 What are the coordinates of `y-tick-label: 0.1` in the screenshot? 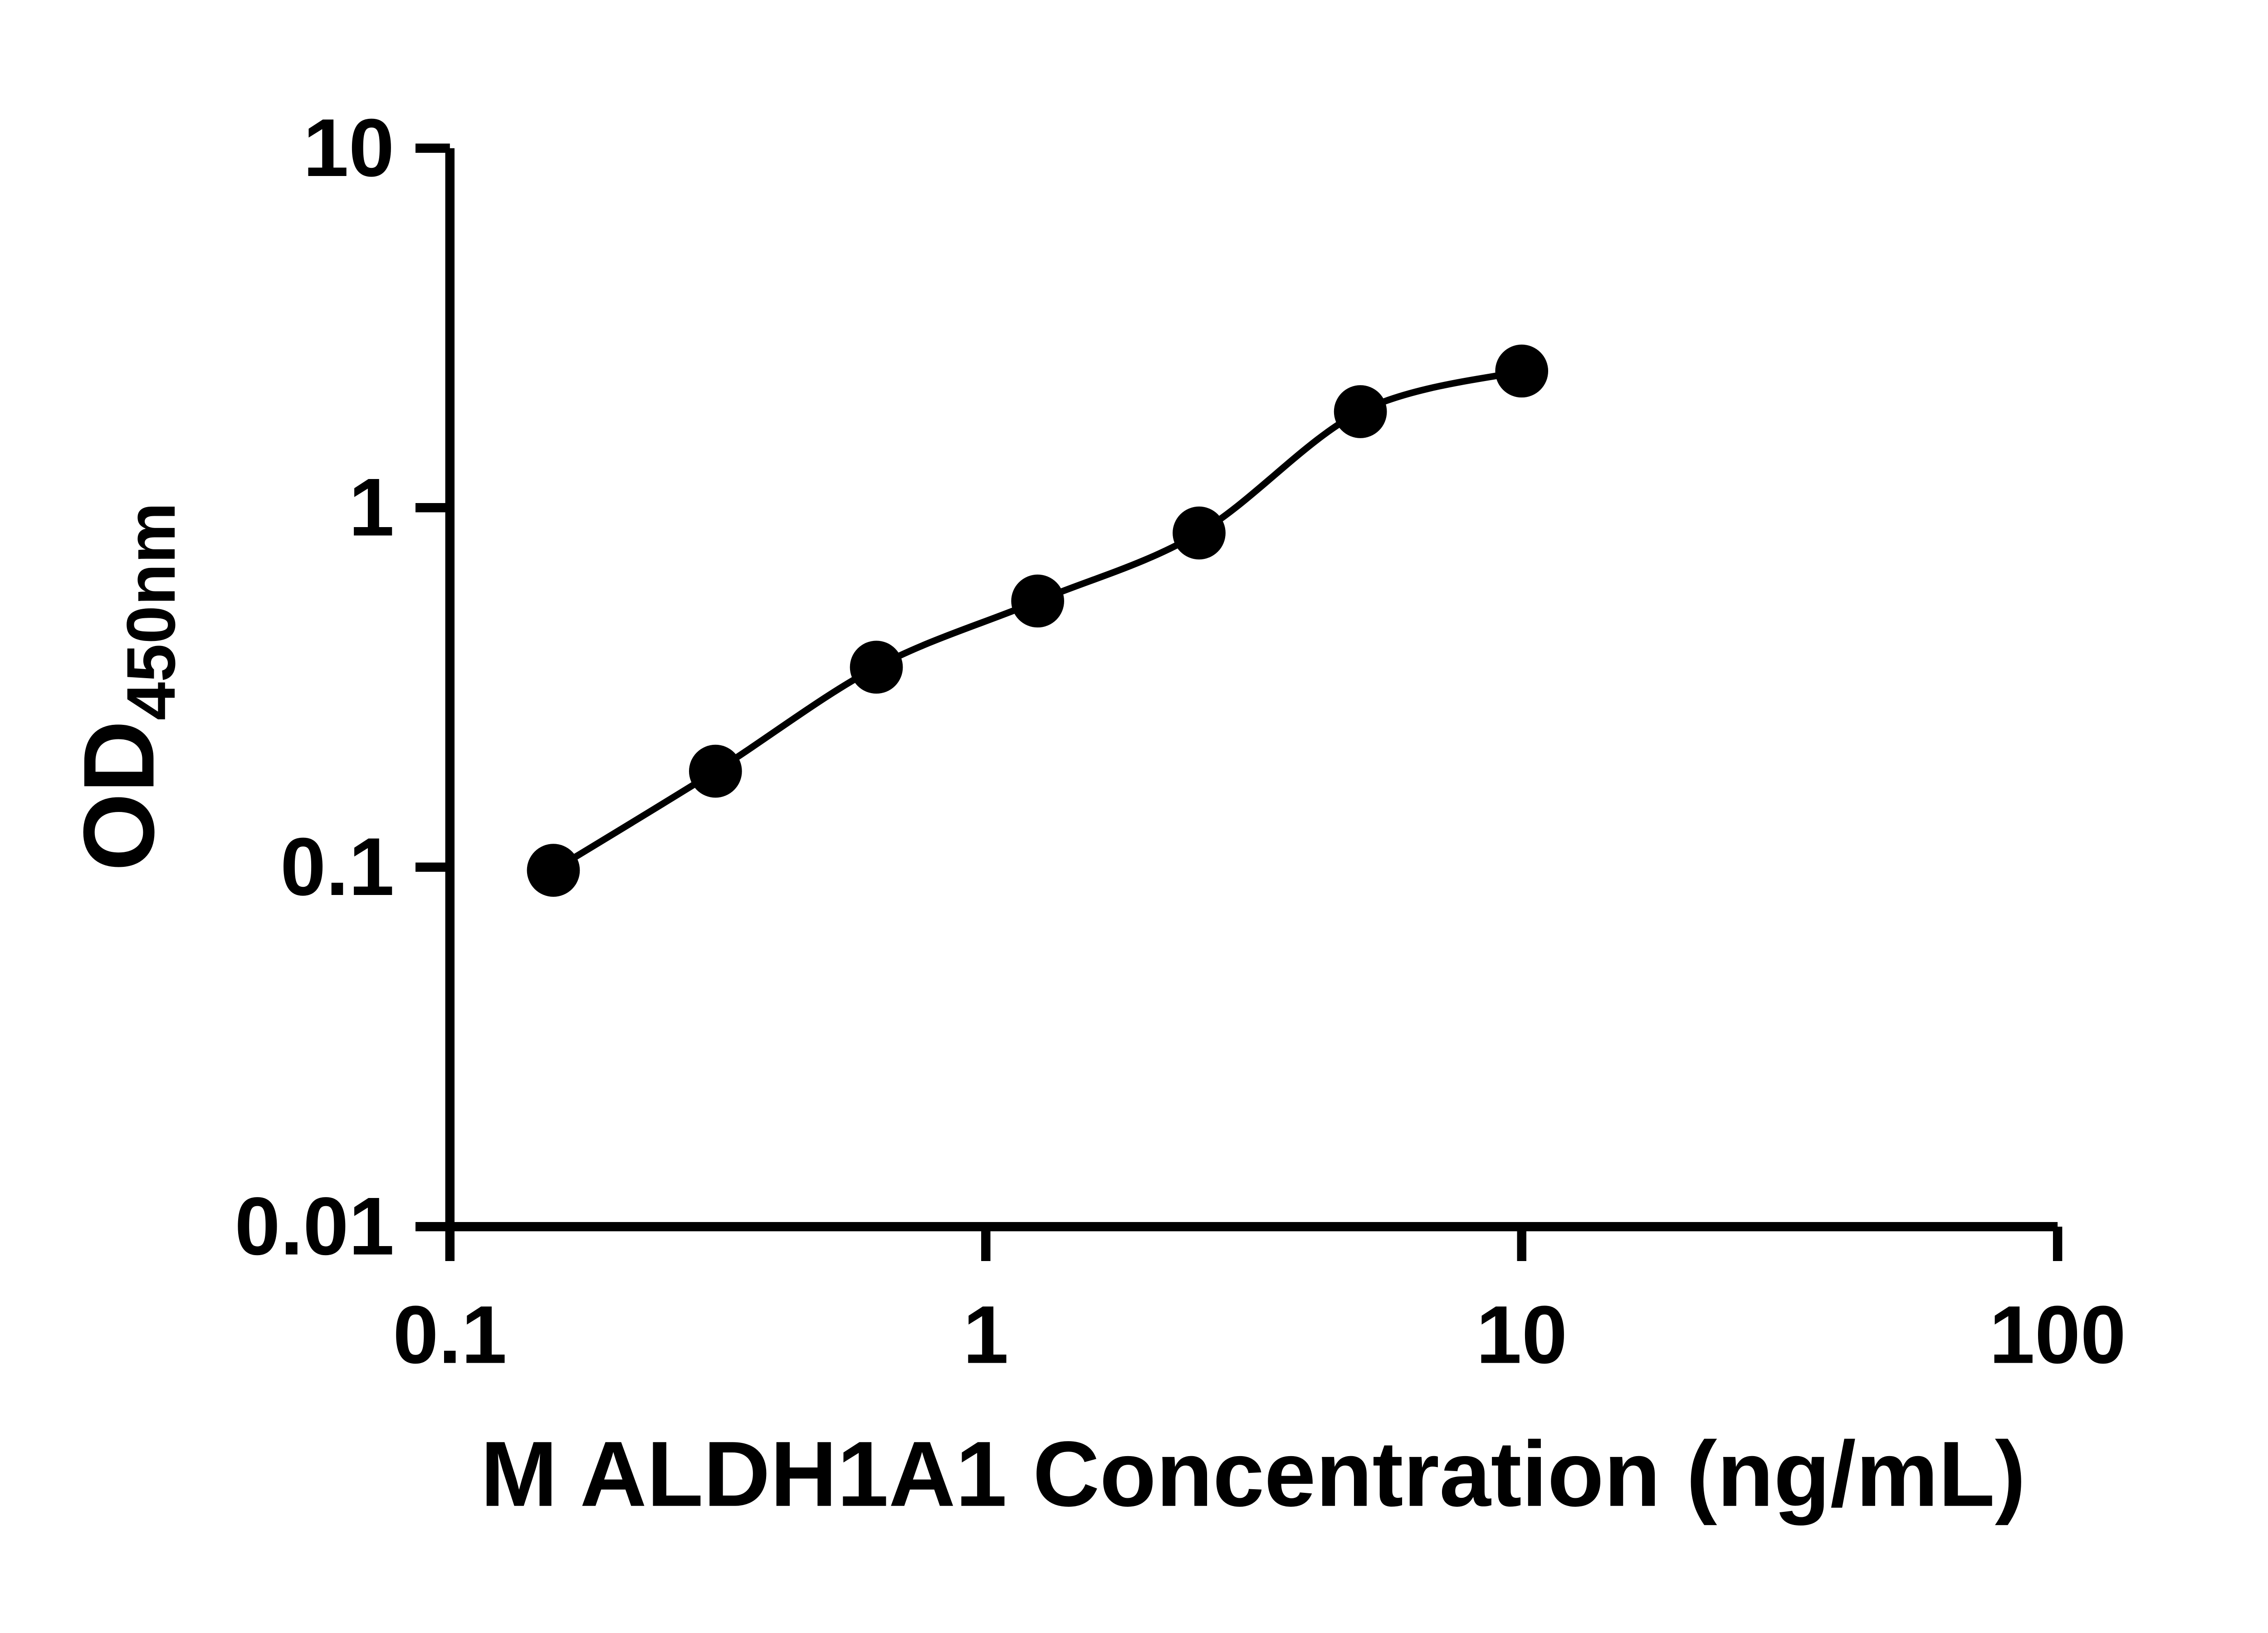 It's located at (337, 867).